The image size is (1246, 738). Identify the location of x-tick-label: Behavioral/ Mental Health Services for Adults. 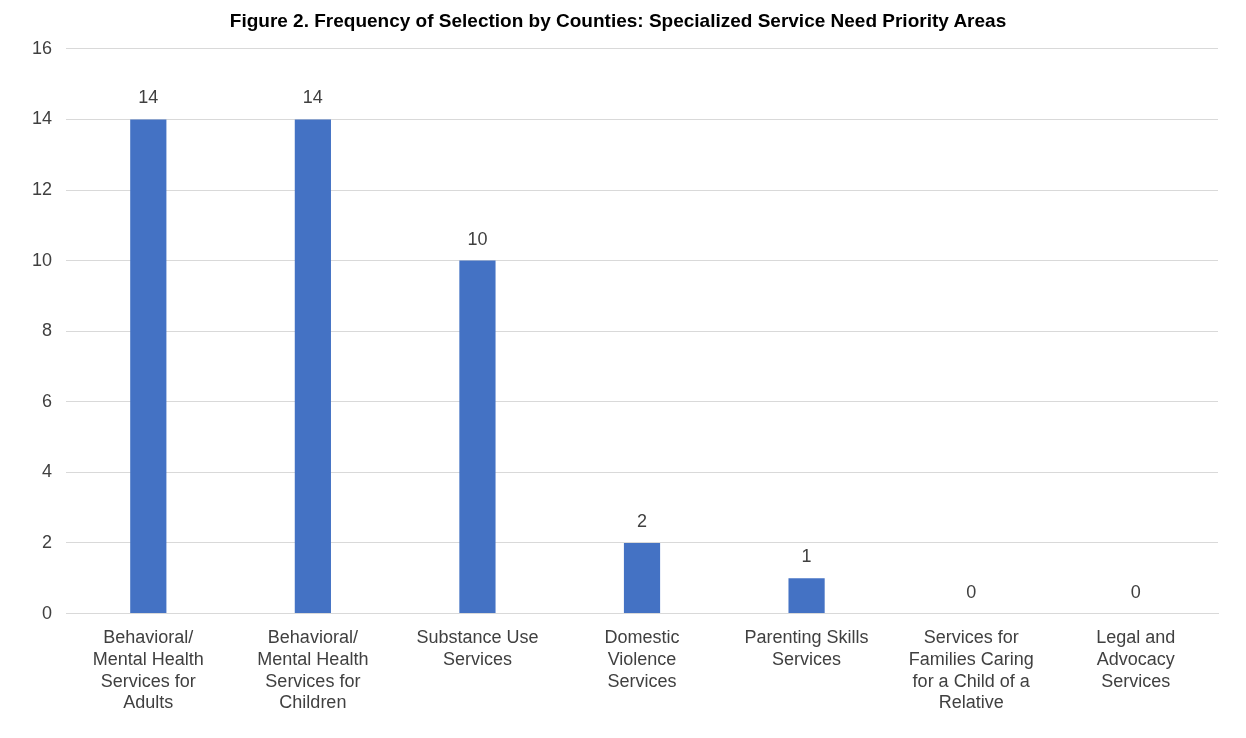
(148, 670).